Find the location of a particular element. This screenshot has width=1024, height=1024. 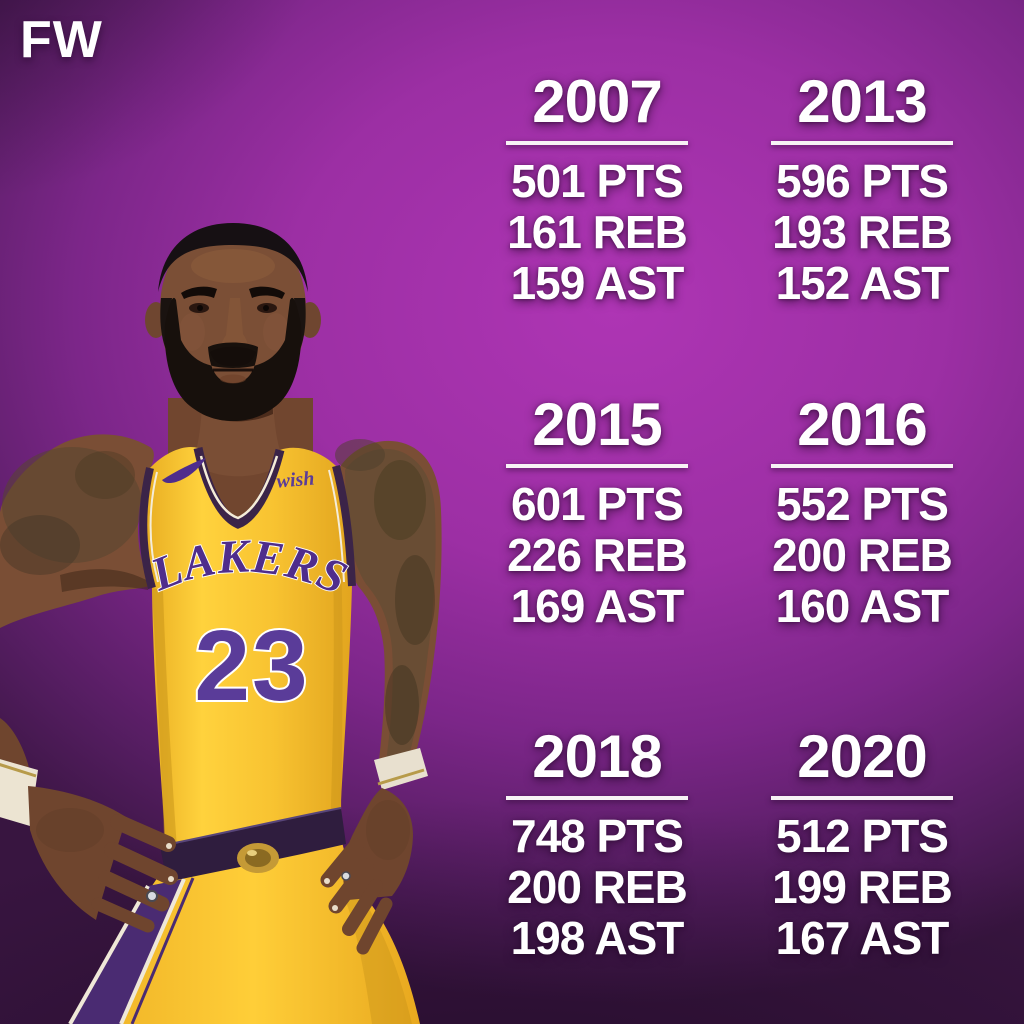

stat-line: 552 PTS is located at coordinates (862, 504).